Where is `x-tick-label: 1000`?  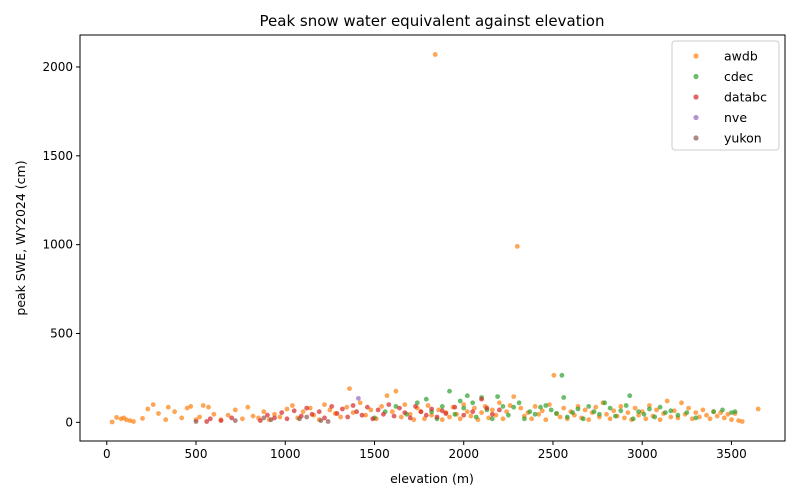
x-tick-label: 1000 is located at coordinates (285, 454).